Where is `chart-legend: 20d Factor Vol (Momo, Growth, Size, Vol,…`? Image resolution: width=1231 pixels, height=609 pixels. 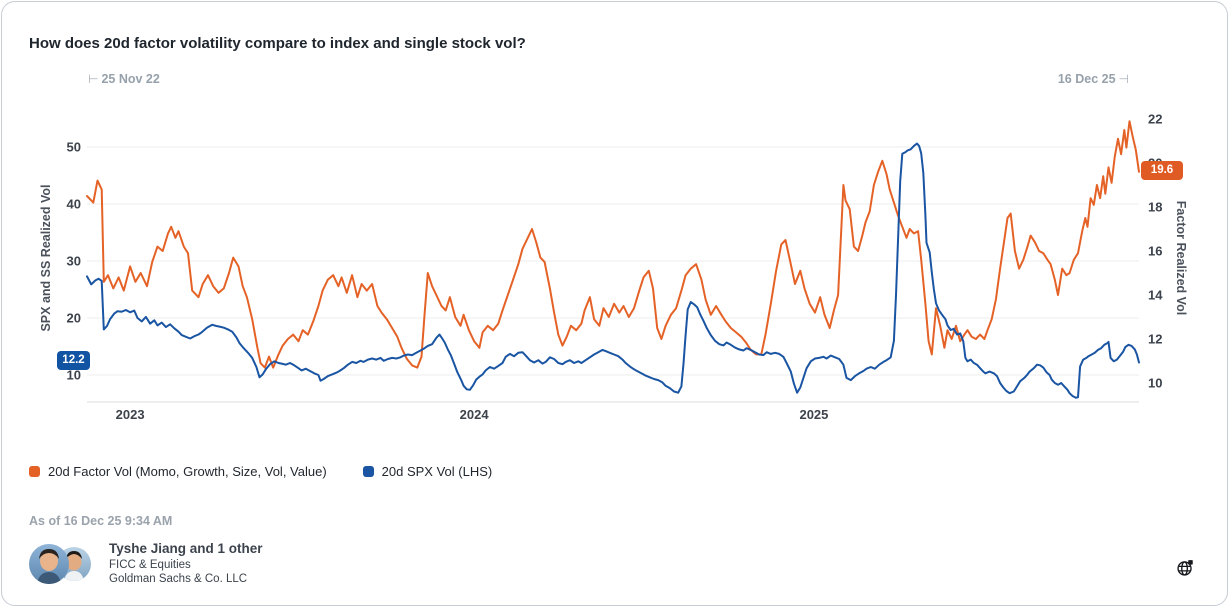
chart-legend: 20d Factor Vol (Momo, Growth, Size, Vol,… is located at coordinates (260, 471).